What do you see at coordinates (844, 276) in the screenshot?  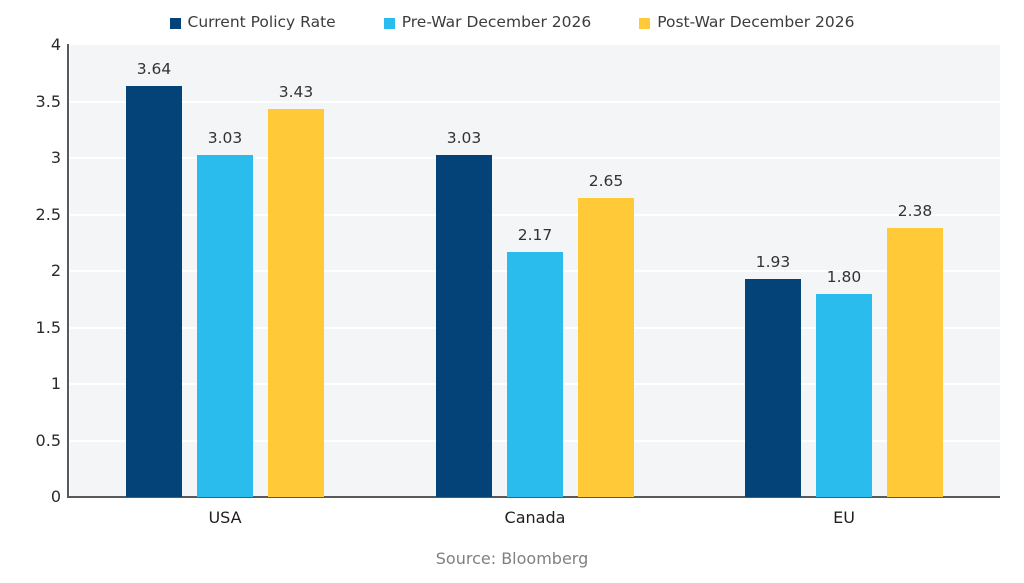 I see `bar-value-label: 1.80` at bounding box center [844, 276].